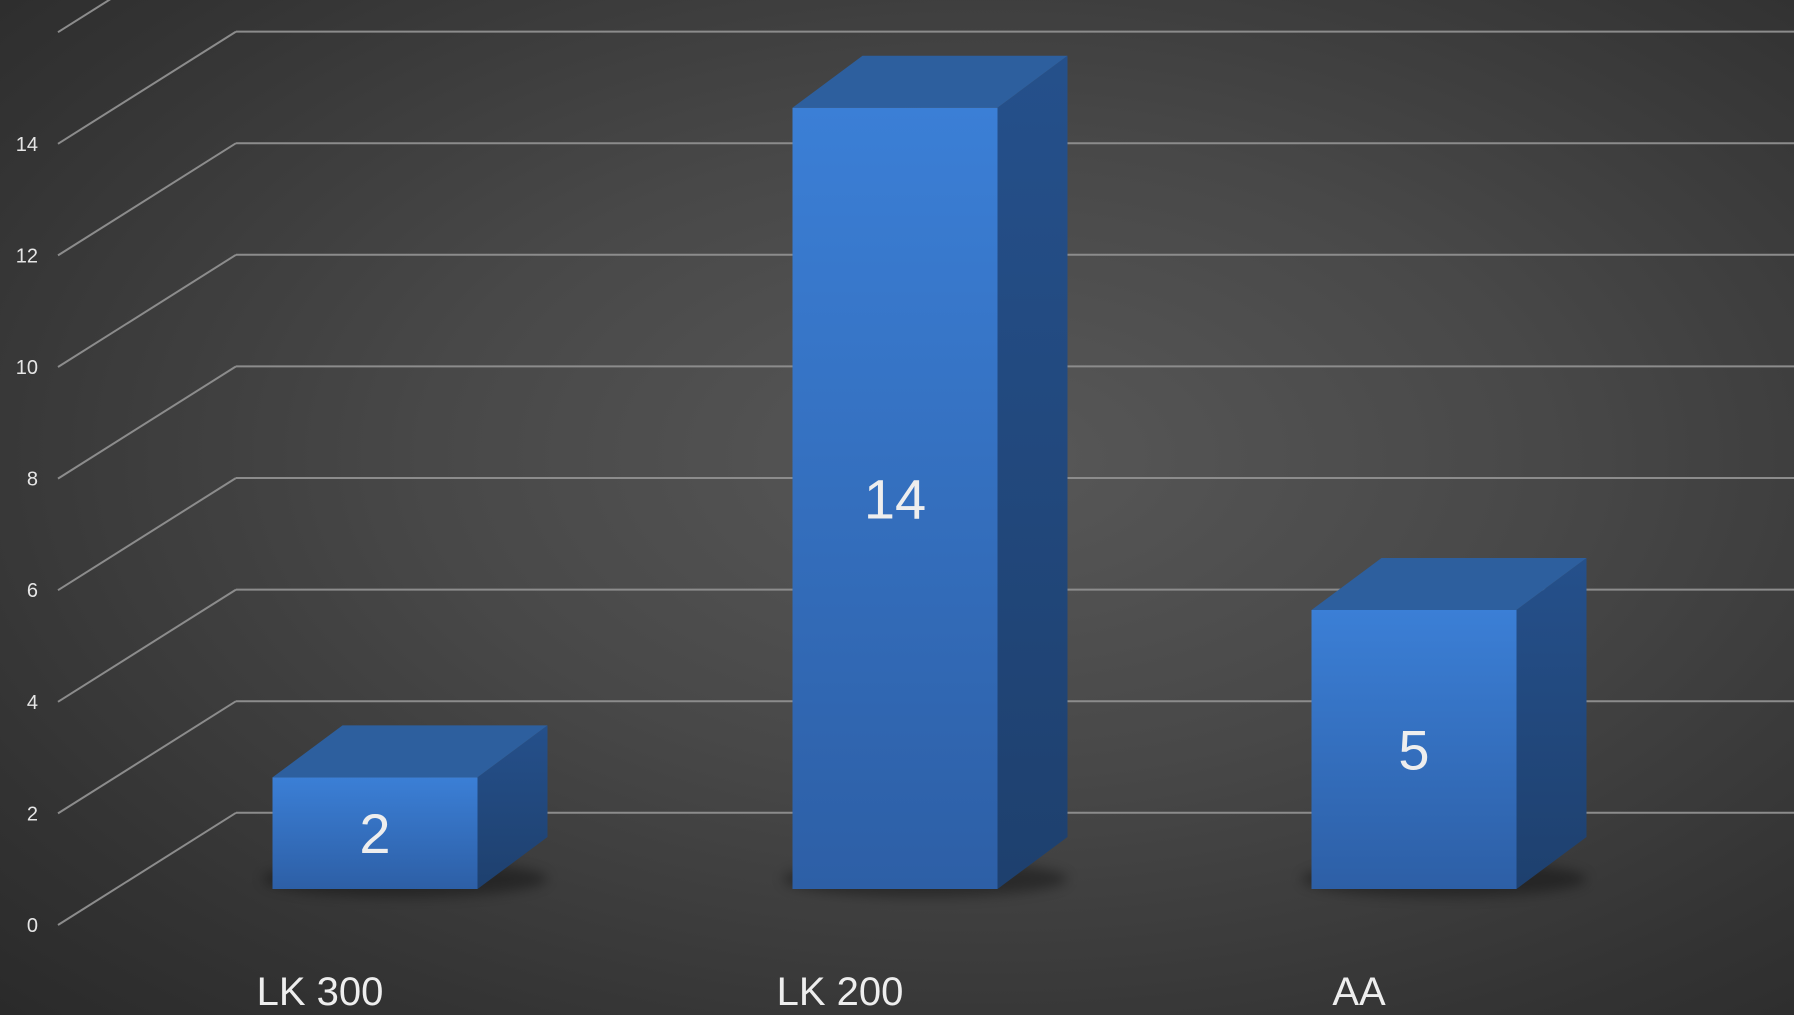 The height and width of the screenshot is (1015, 1794). Describe the element at coordinates (32, 926) in the screenshot. I see `y-tick-label: 0` at that location.